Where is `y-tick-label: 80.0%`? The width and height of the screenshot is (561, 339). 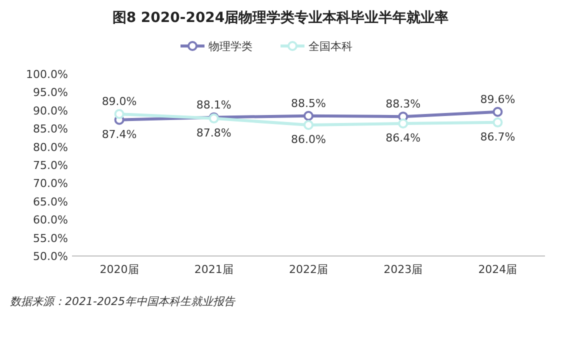
y-tick-label: 80.0% is located at coordinates (50, 147).